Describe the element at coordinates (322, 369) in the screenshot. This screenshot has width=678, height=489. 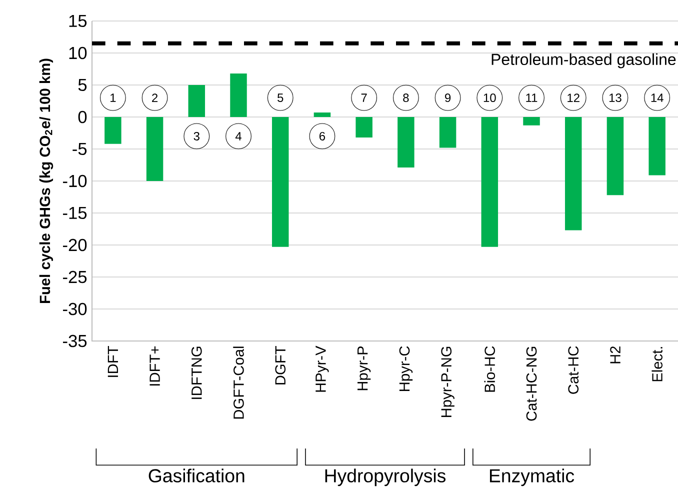
I see `x-tick-label: HPyr-V` at that location.